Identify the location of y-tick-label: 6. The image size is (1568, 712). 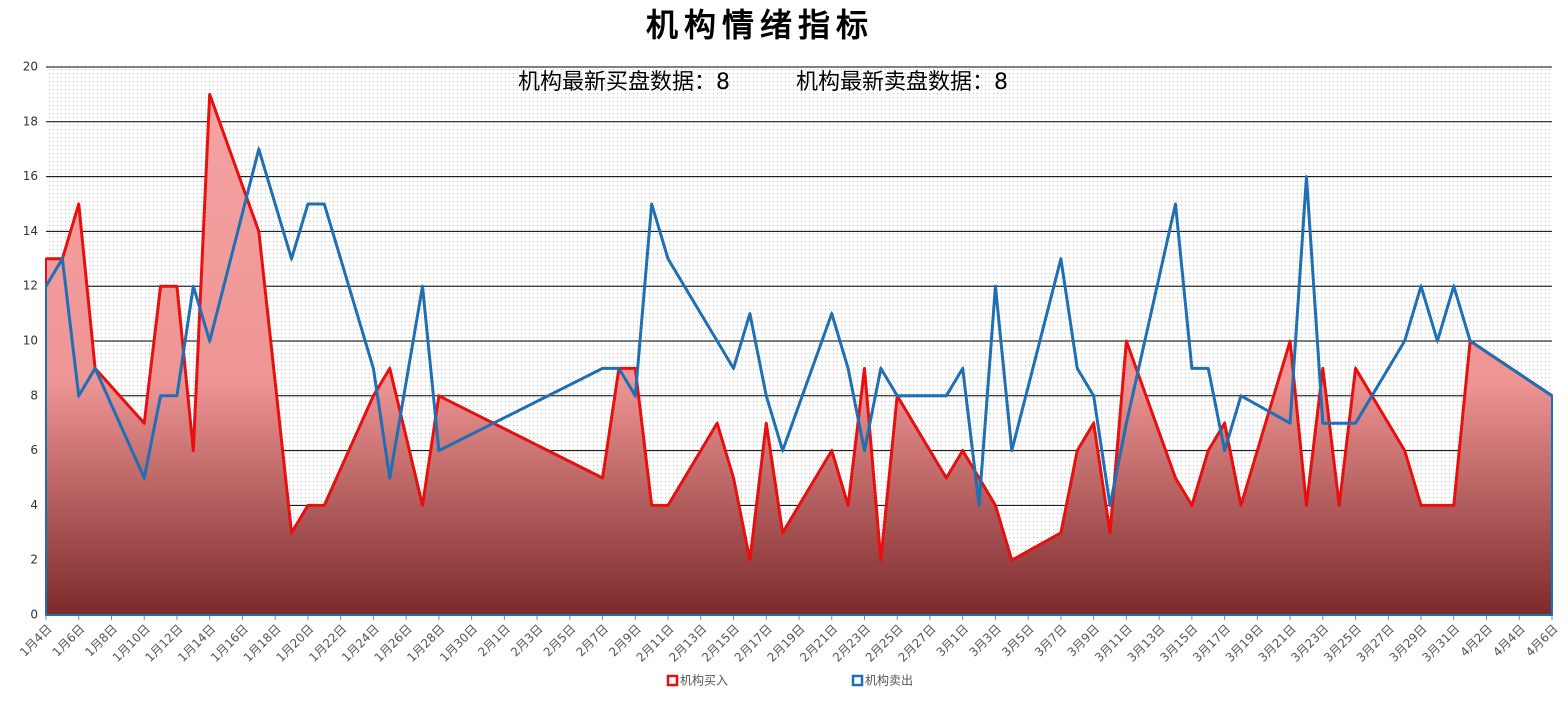
(34, 450).